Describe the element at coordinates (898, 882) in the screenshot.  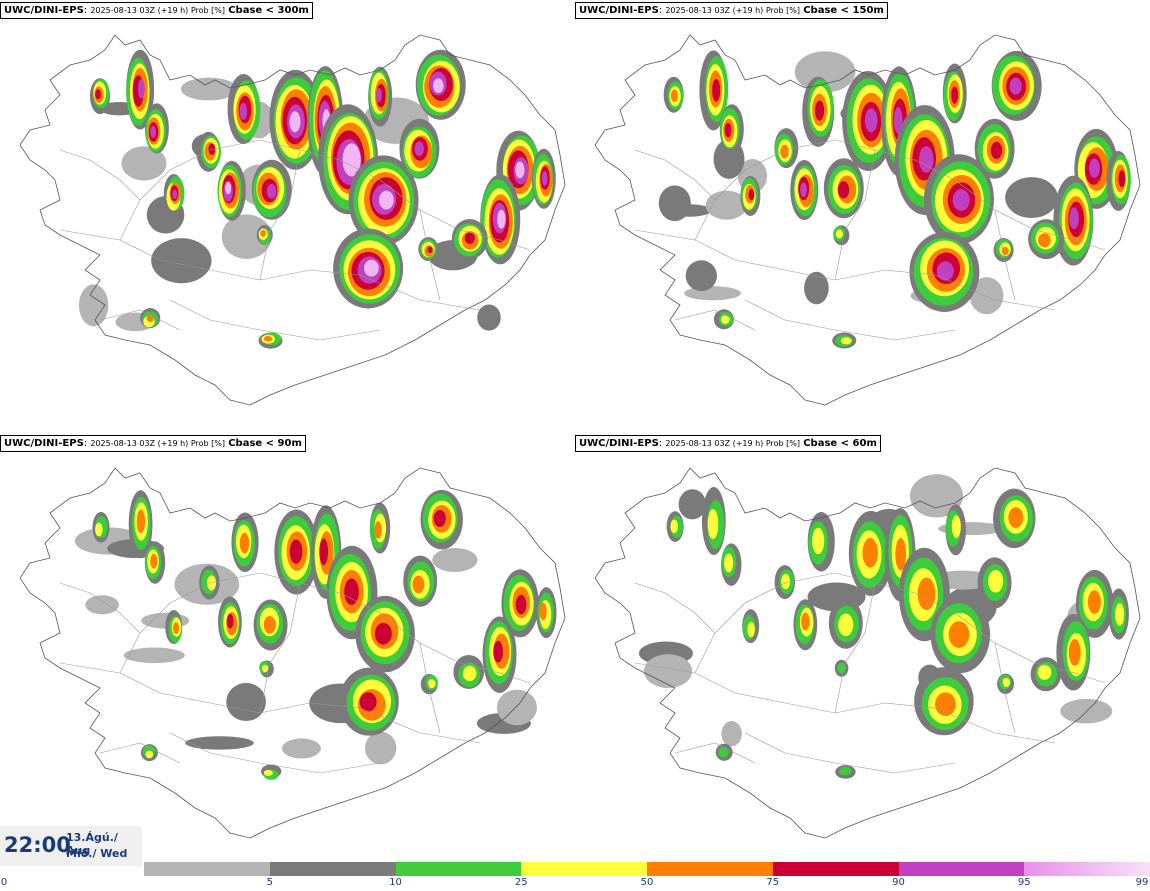
I see `color-scale-tick-label: 90` at that location.